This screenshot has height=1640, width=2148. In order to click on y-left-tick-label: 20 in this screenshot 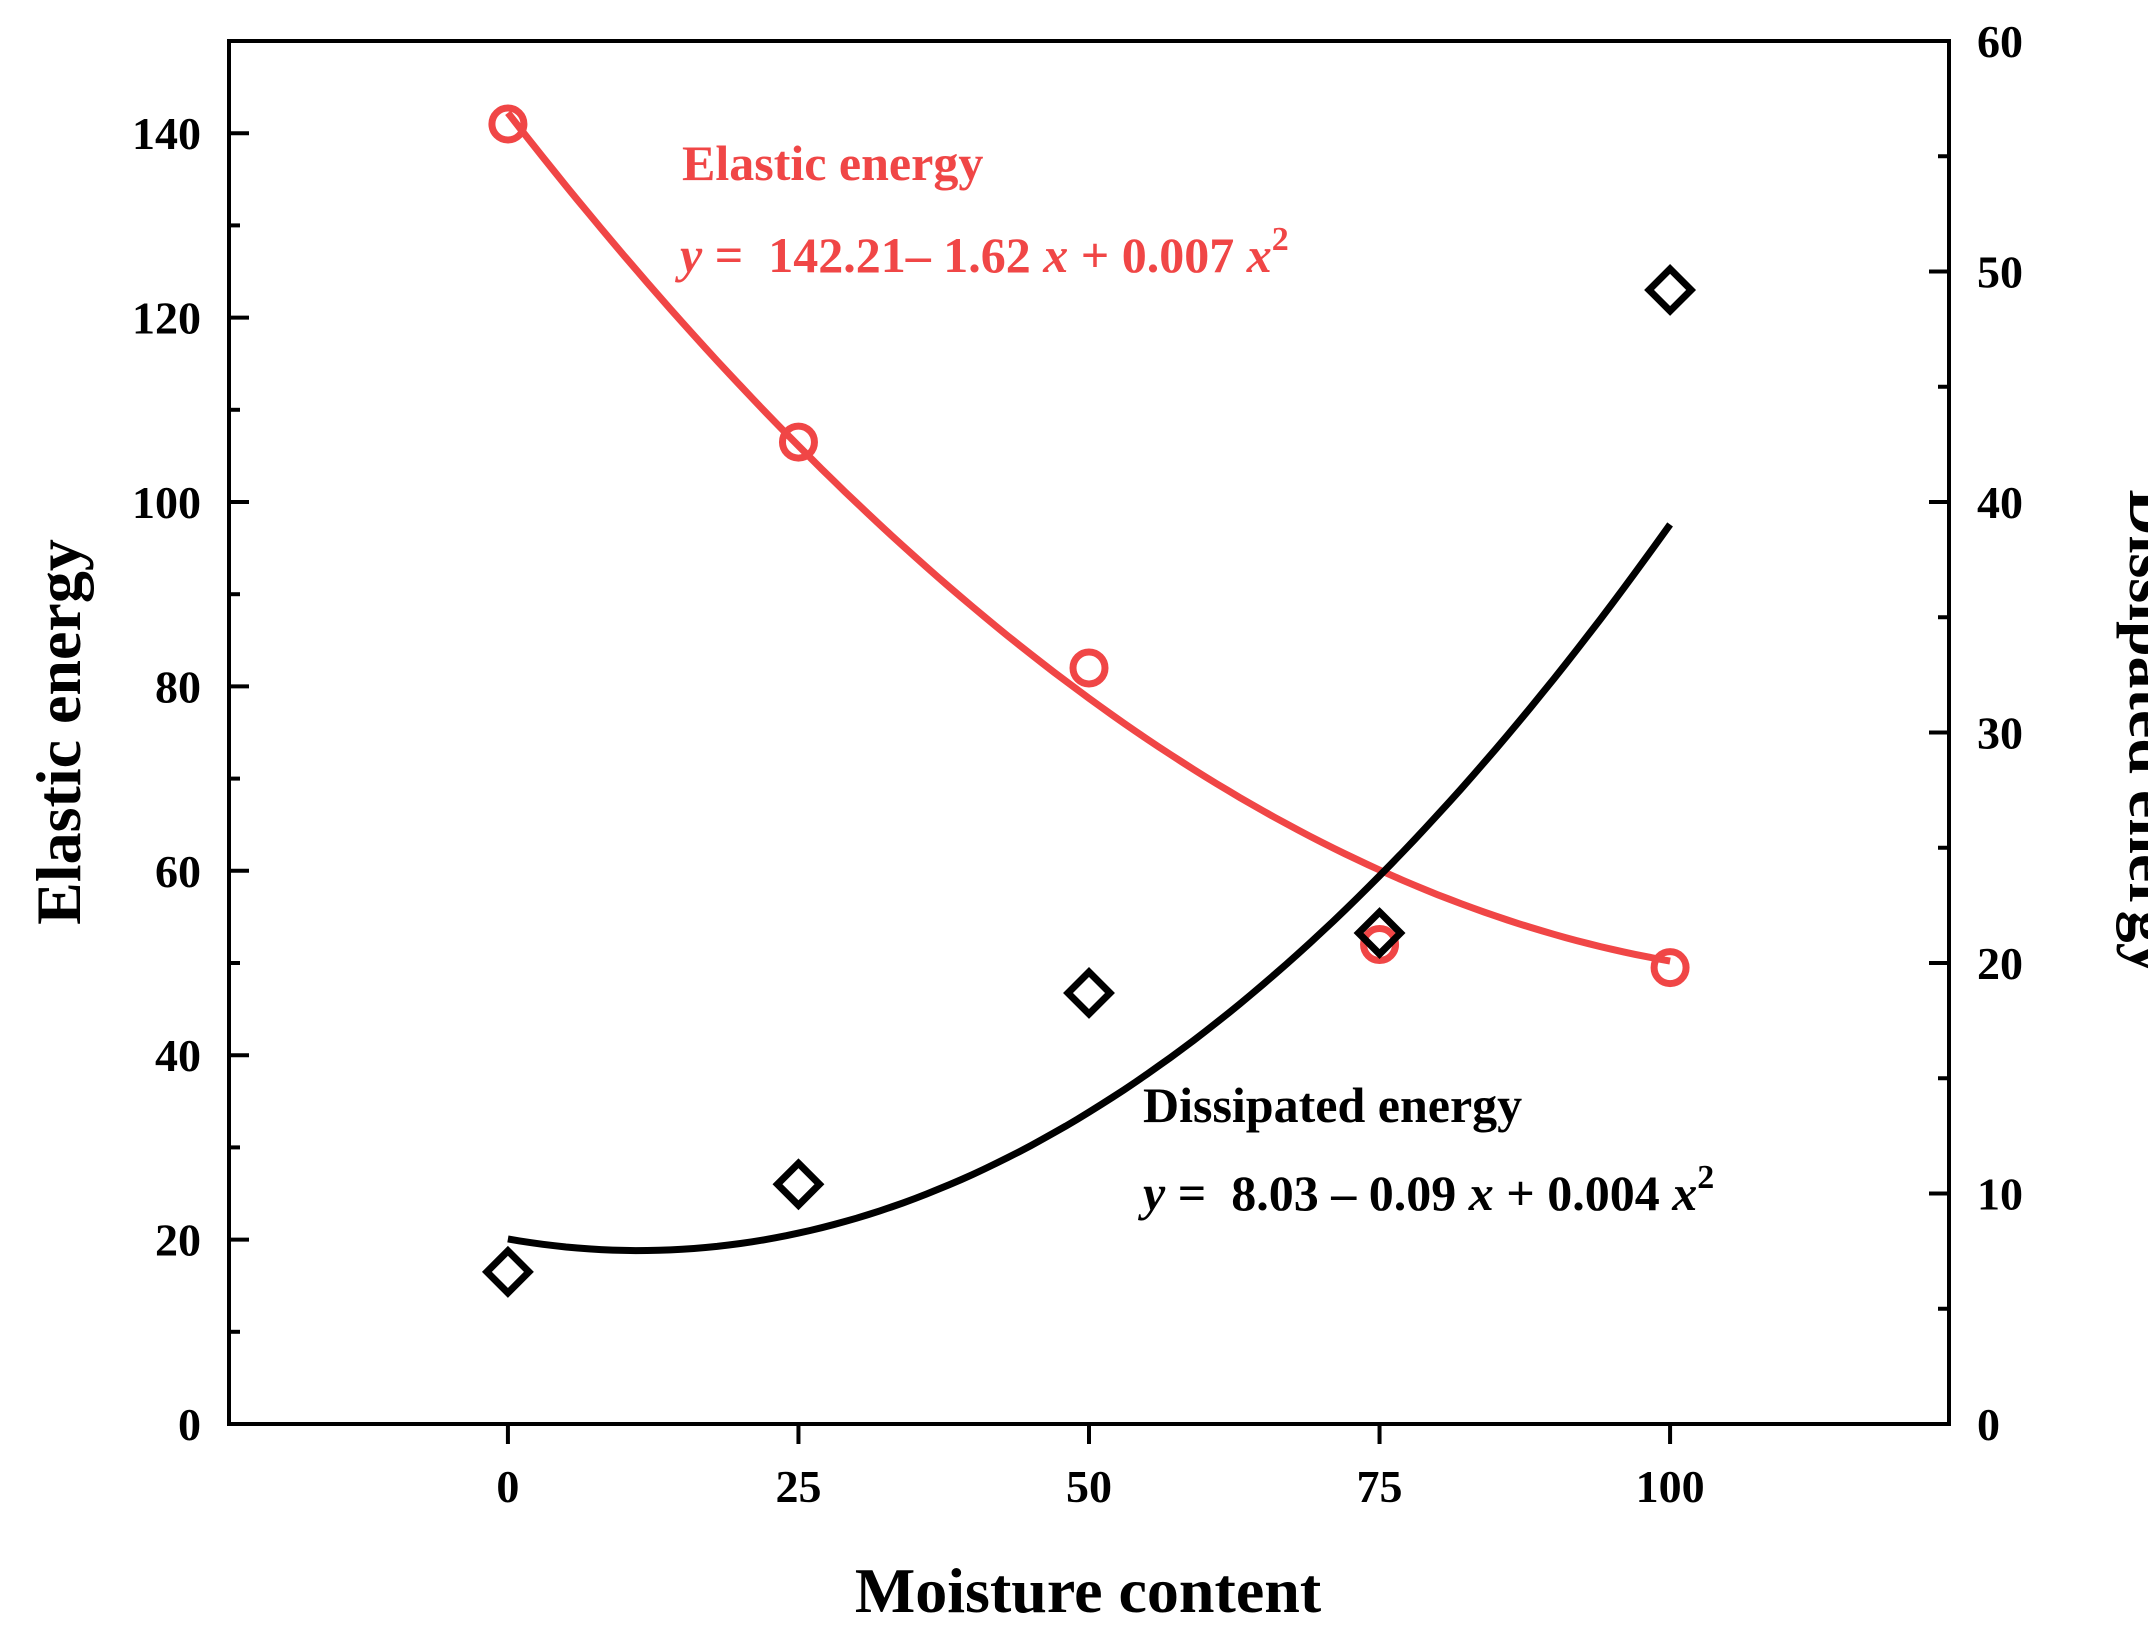, I will do `click(178, 1240)`.